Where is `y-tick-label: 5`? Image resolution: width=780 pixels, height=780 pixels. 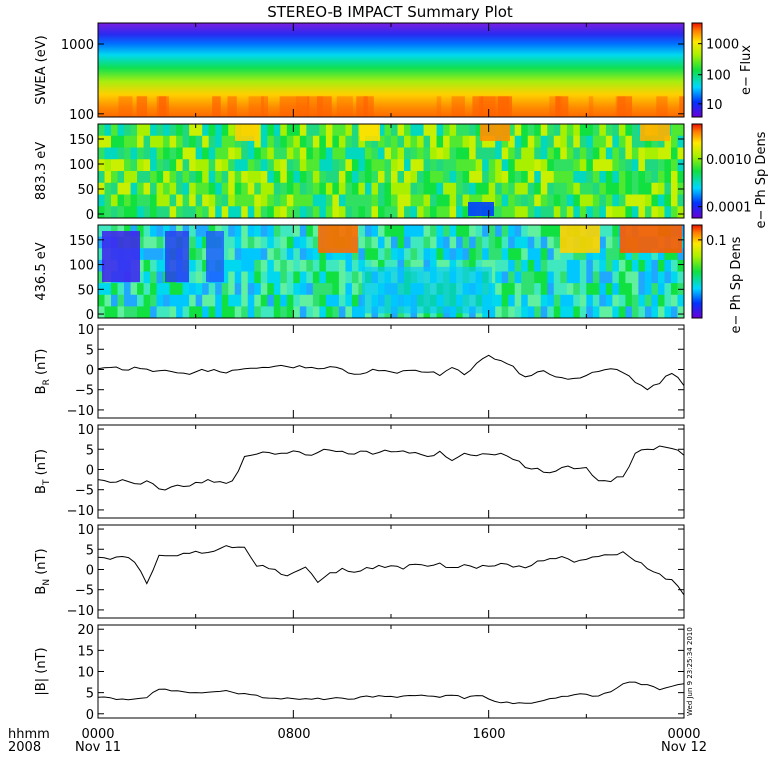 y-tick-label: 5 is located at coordinates (90, 550).